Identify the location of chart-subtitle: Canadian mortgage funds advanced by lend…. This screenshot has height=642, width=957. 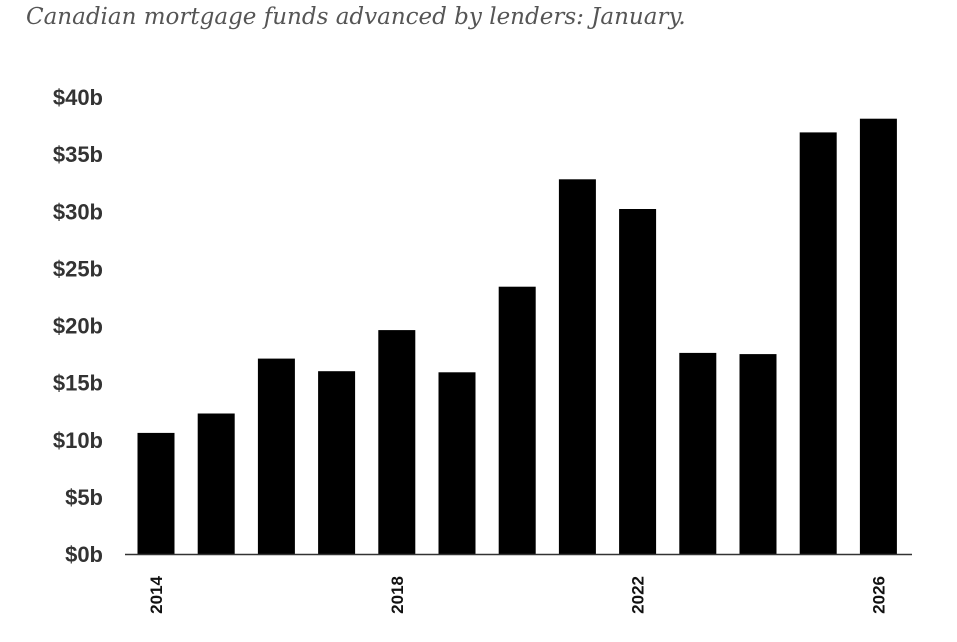
(356, 17).